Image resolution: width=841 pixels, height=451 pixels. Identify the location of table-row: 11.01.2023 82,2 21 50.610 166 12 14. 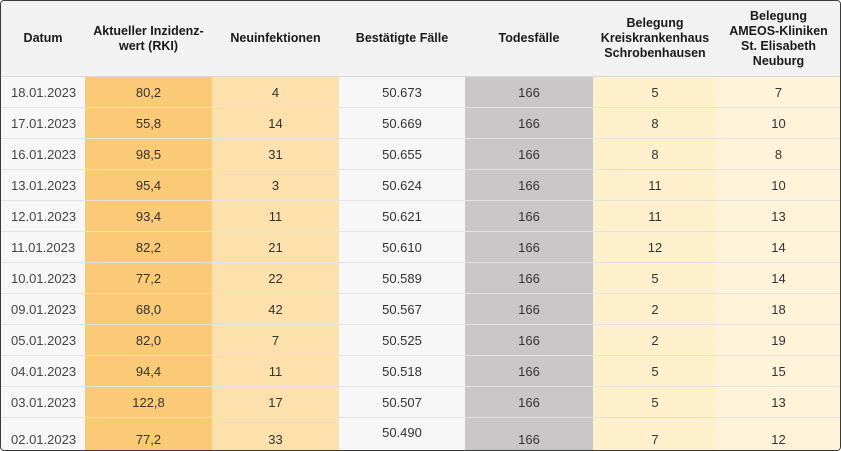
(420, 247).